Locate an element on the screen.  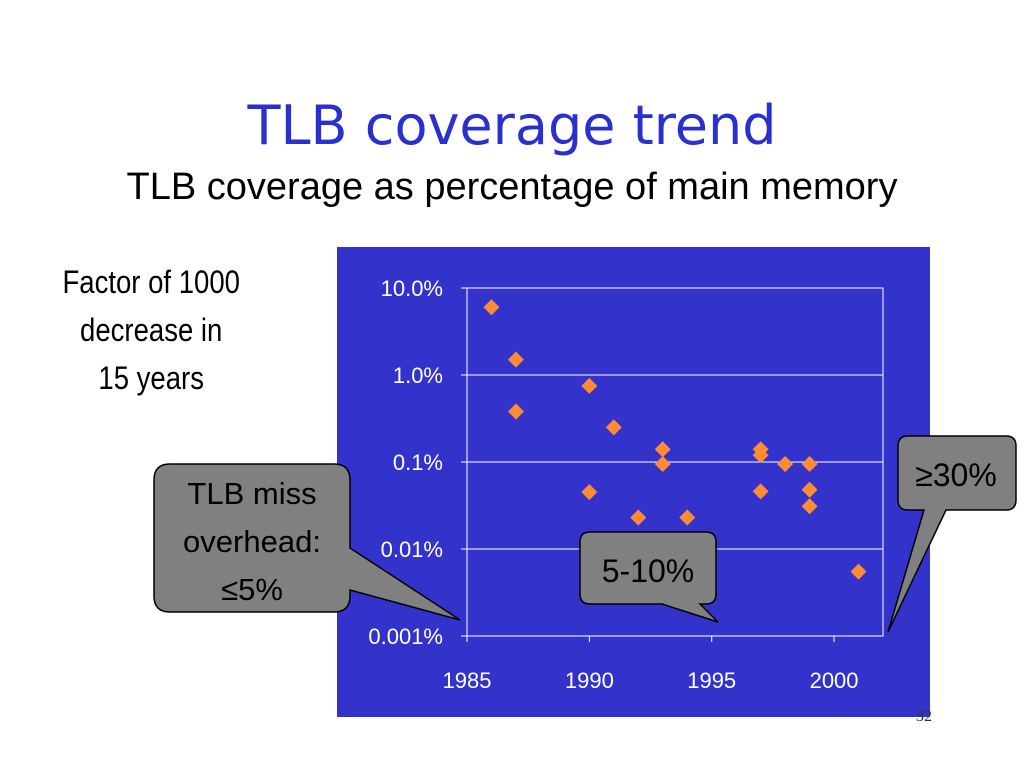
trend-note: Factor of 1000 decrease in 15 years is located at coordinates (151, 330).